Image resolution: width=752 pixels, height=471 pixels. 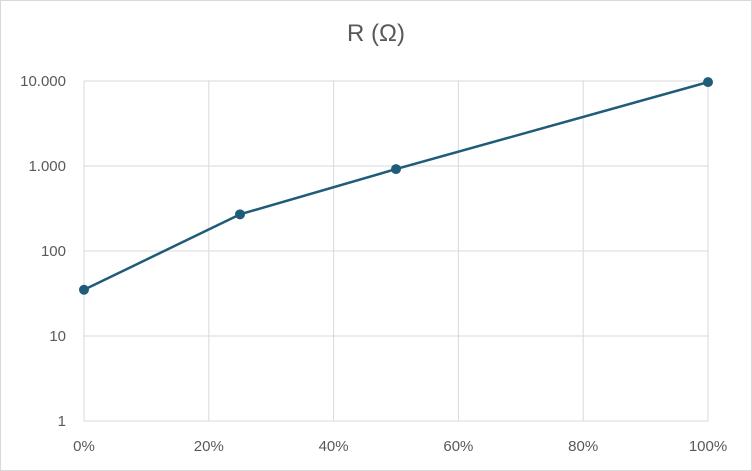 What do you see at coordinates (209, 446) in the screenshot?
I see `x-tick-label: 20%` at bounding box center [209, 446].